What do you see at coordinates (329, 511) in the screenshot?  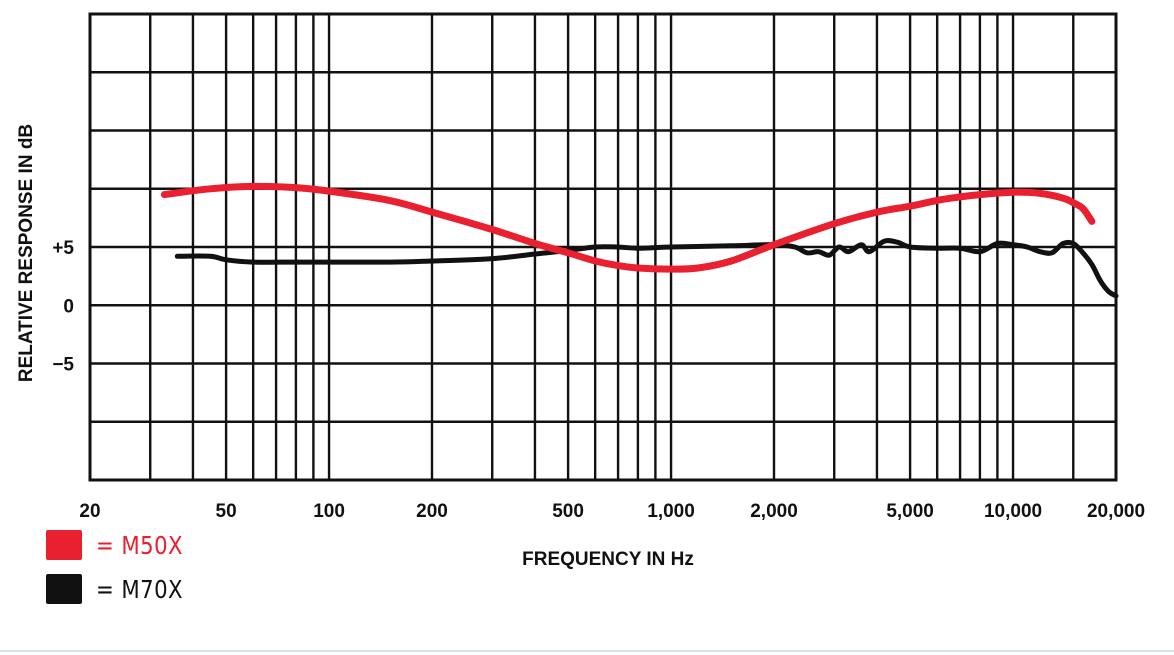 I see `x-tick-label: 100` at bounding box center [329, 511].